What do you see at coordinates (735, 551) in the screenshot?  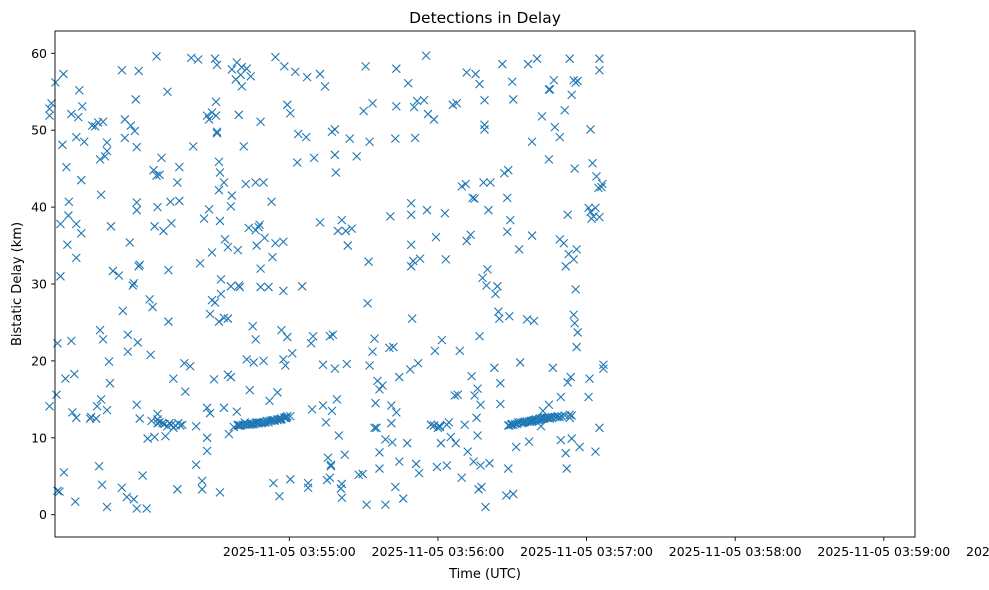 I see `x-tick-label: 2025-11-05 03:58:00` at bounding box center [735, 551].